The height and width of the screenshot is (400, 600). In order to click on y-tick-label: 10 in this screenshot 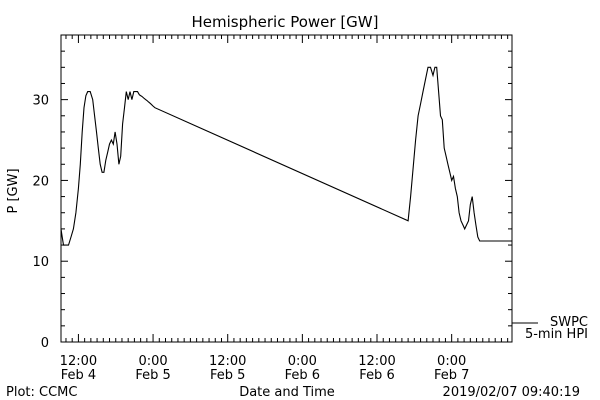, I will do `click(40, 262)`.